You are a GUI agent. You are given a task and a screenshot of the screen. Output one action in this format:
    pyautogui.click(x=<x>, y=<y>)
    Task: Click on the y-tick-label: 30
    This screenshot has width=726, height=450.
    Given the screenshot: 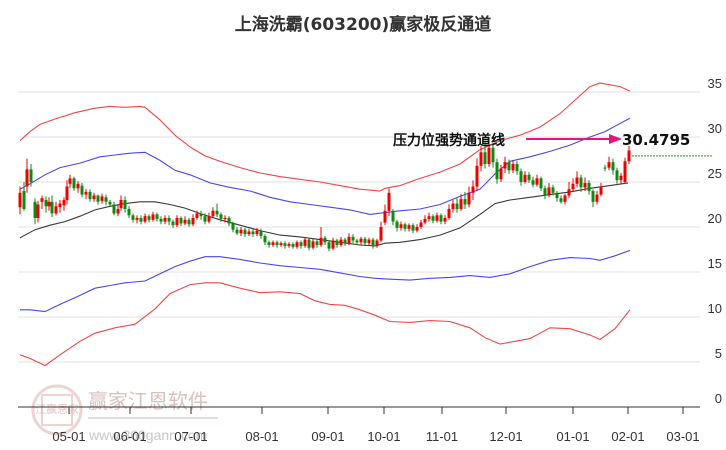 What is the action you would take?
    pyautogui.click(x=715, y=128)
    